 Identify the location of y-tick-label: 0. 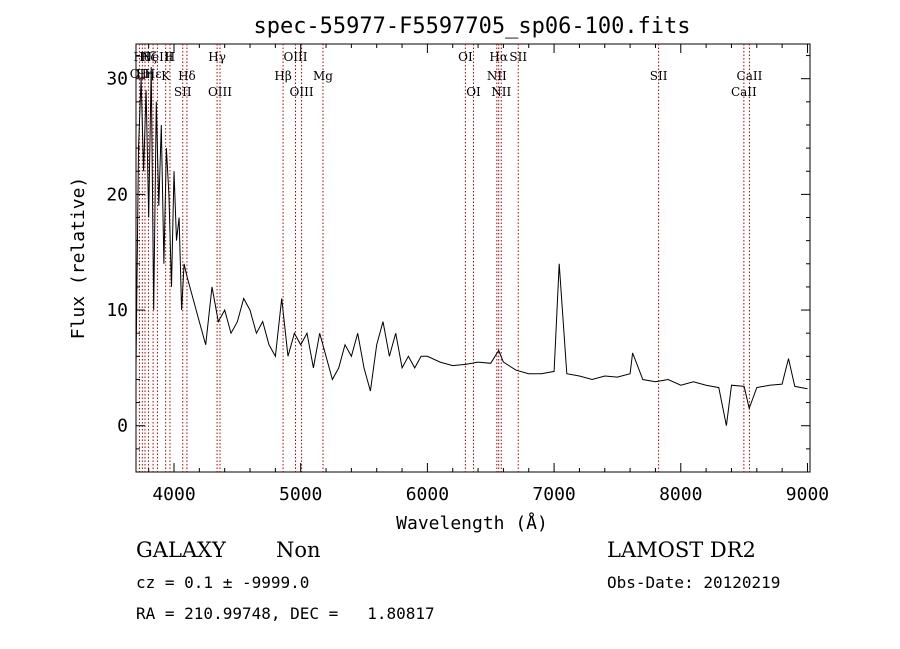
(122, 426).